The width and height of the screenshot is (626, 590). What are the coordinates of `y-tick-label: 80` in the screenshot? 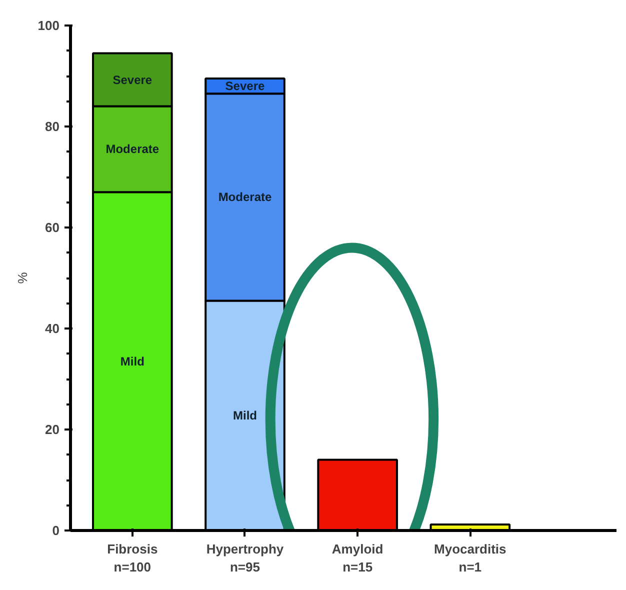 It's located at (52, 126).